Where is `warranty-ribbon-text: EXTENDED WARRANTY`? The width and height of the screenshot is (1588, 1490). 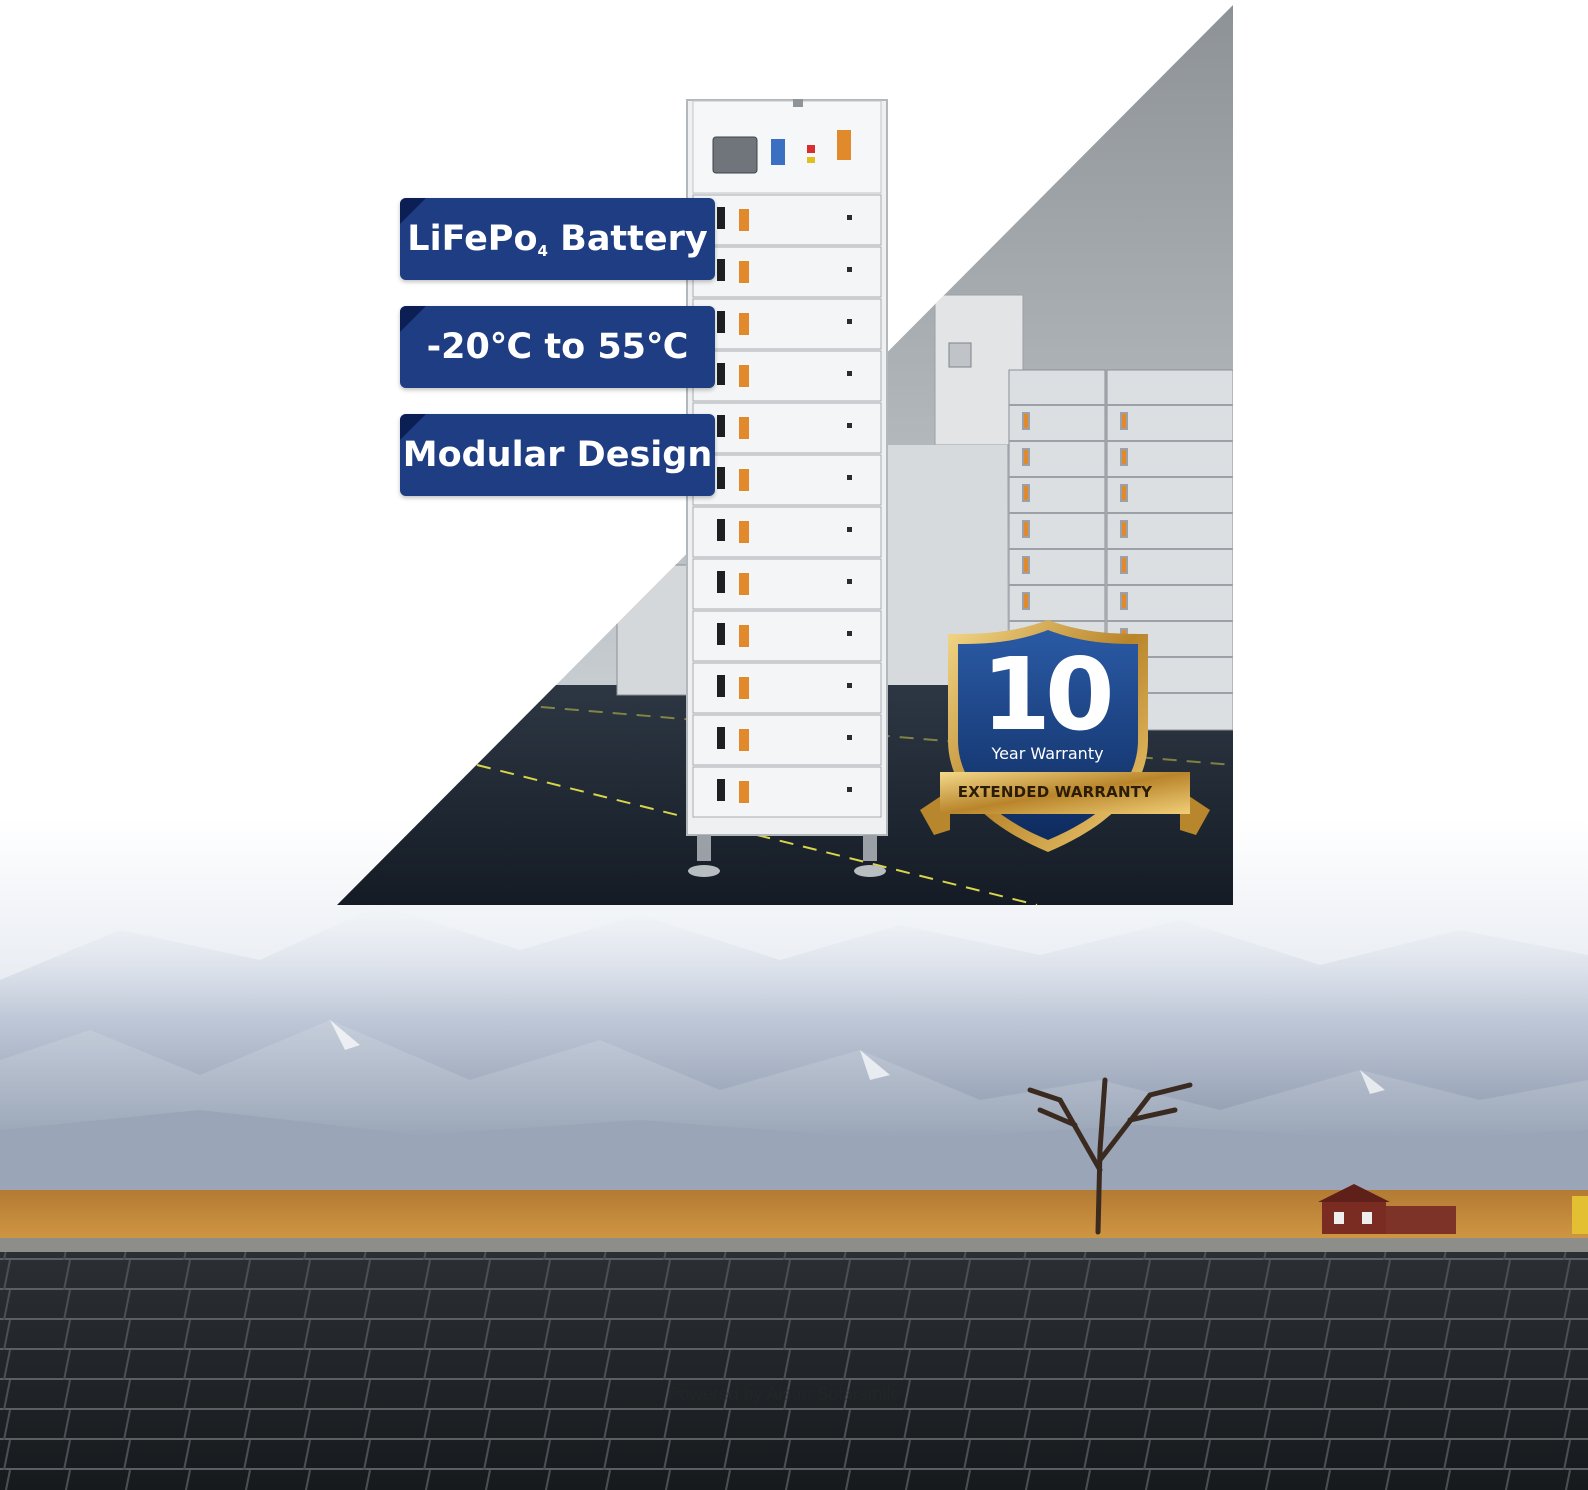
warranty-ribbon-text: EXTENDED WARRANTY is located at coordinates (1055, 792).